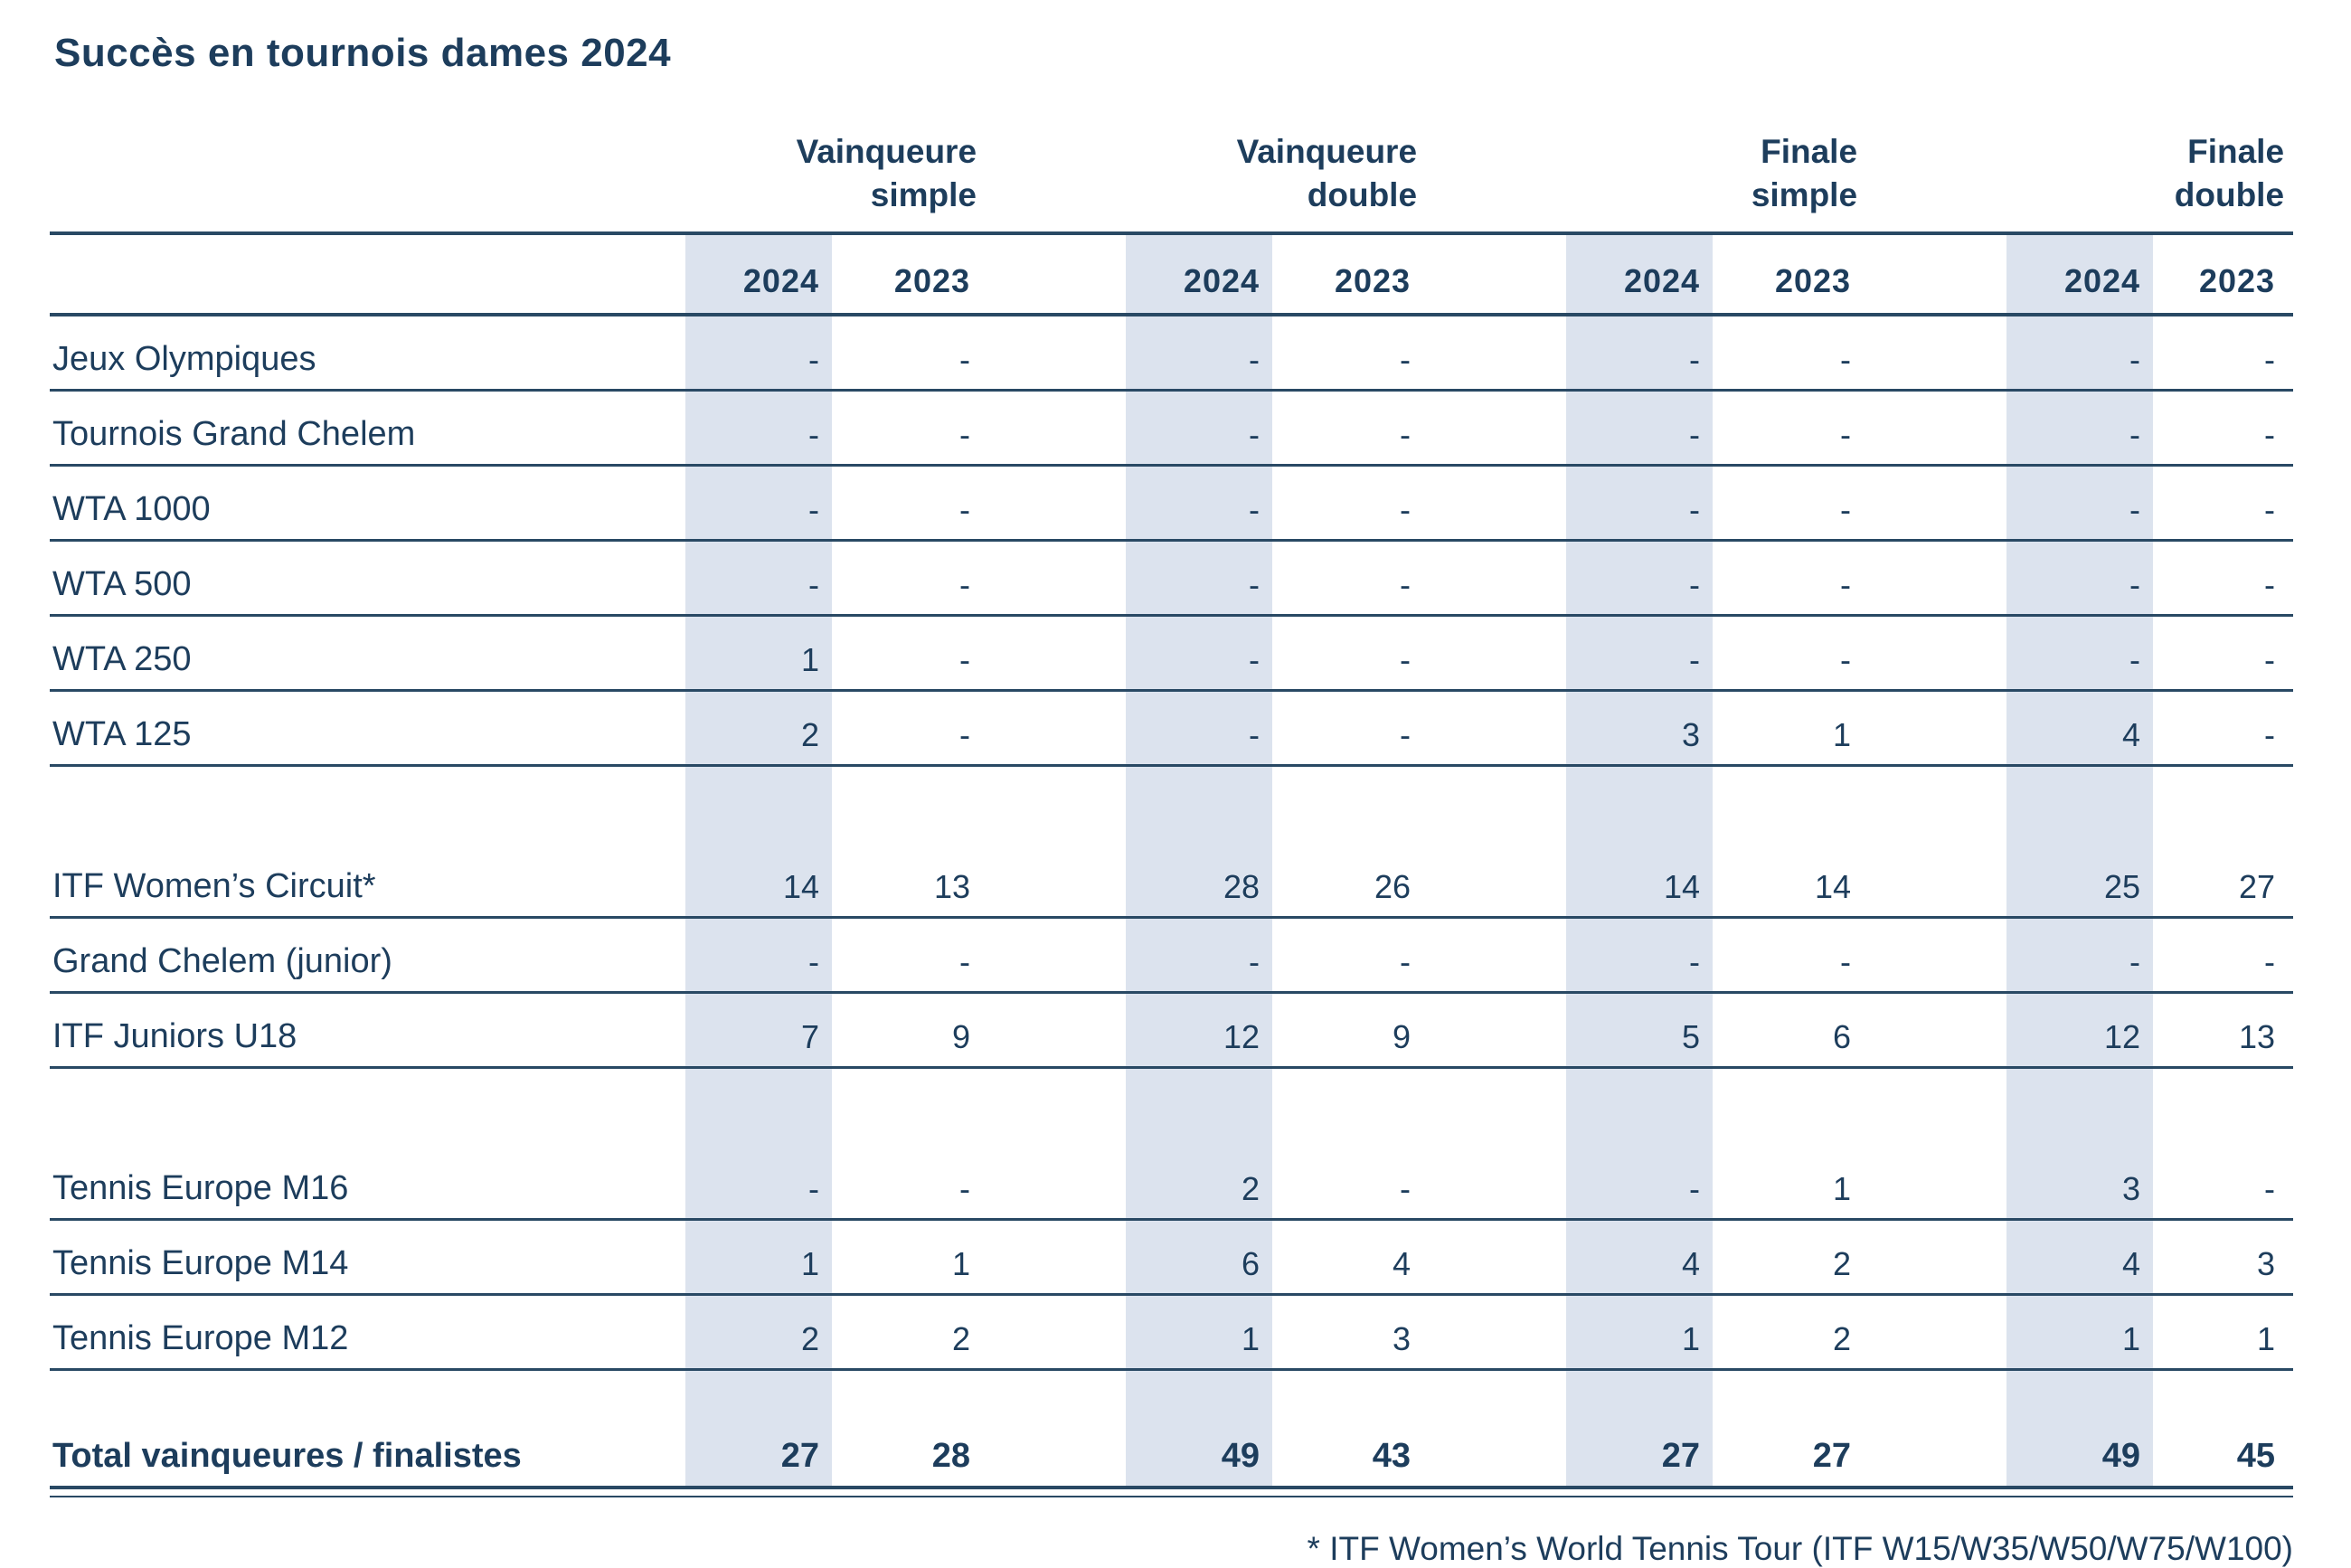 The width and height of the screenshot is (2351, 1568). What do you see at coordinates (1172, 1257) in the screenshot?
I see `table-row: Tennis Europe M14 1 1 6 4 4 2 4 3` at bounding box center [1172, 1257].